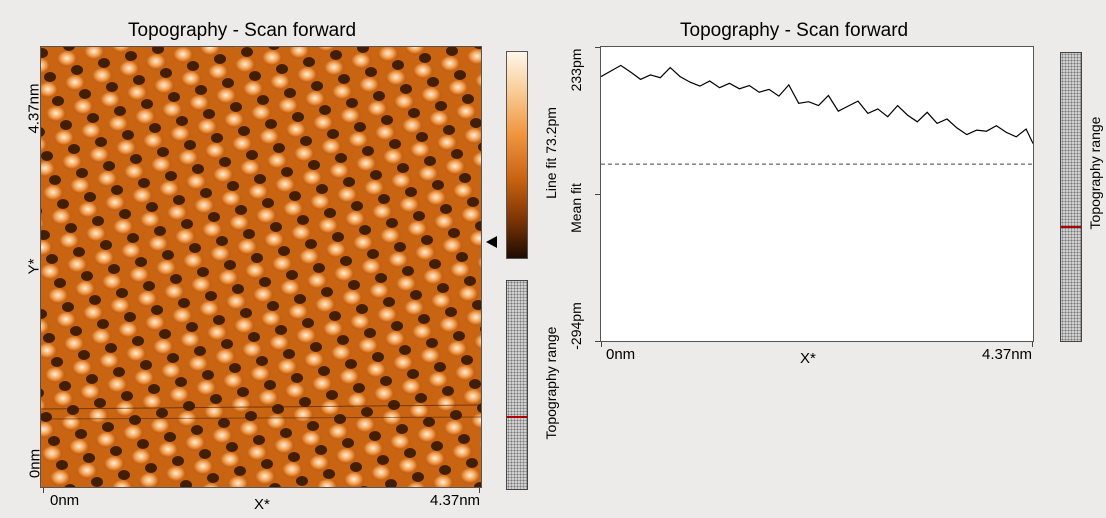 The height and width of the screenshot is (518, 1106). Describe the element at coordinates (576, 70) in the screenshot. I see `right-y-top-label: 233pm` at that location.